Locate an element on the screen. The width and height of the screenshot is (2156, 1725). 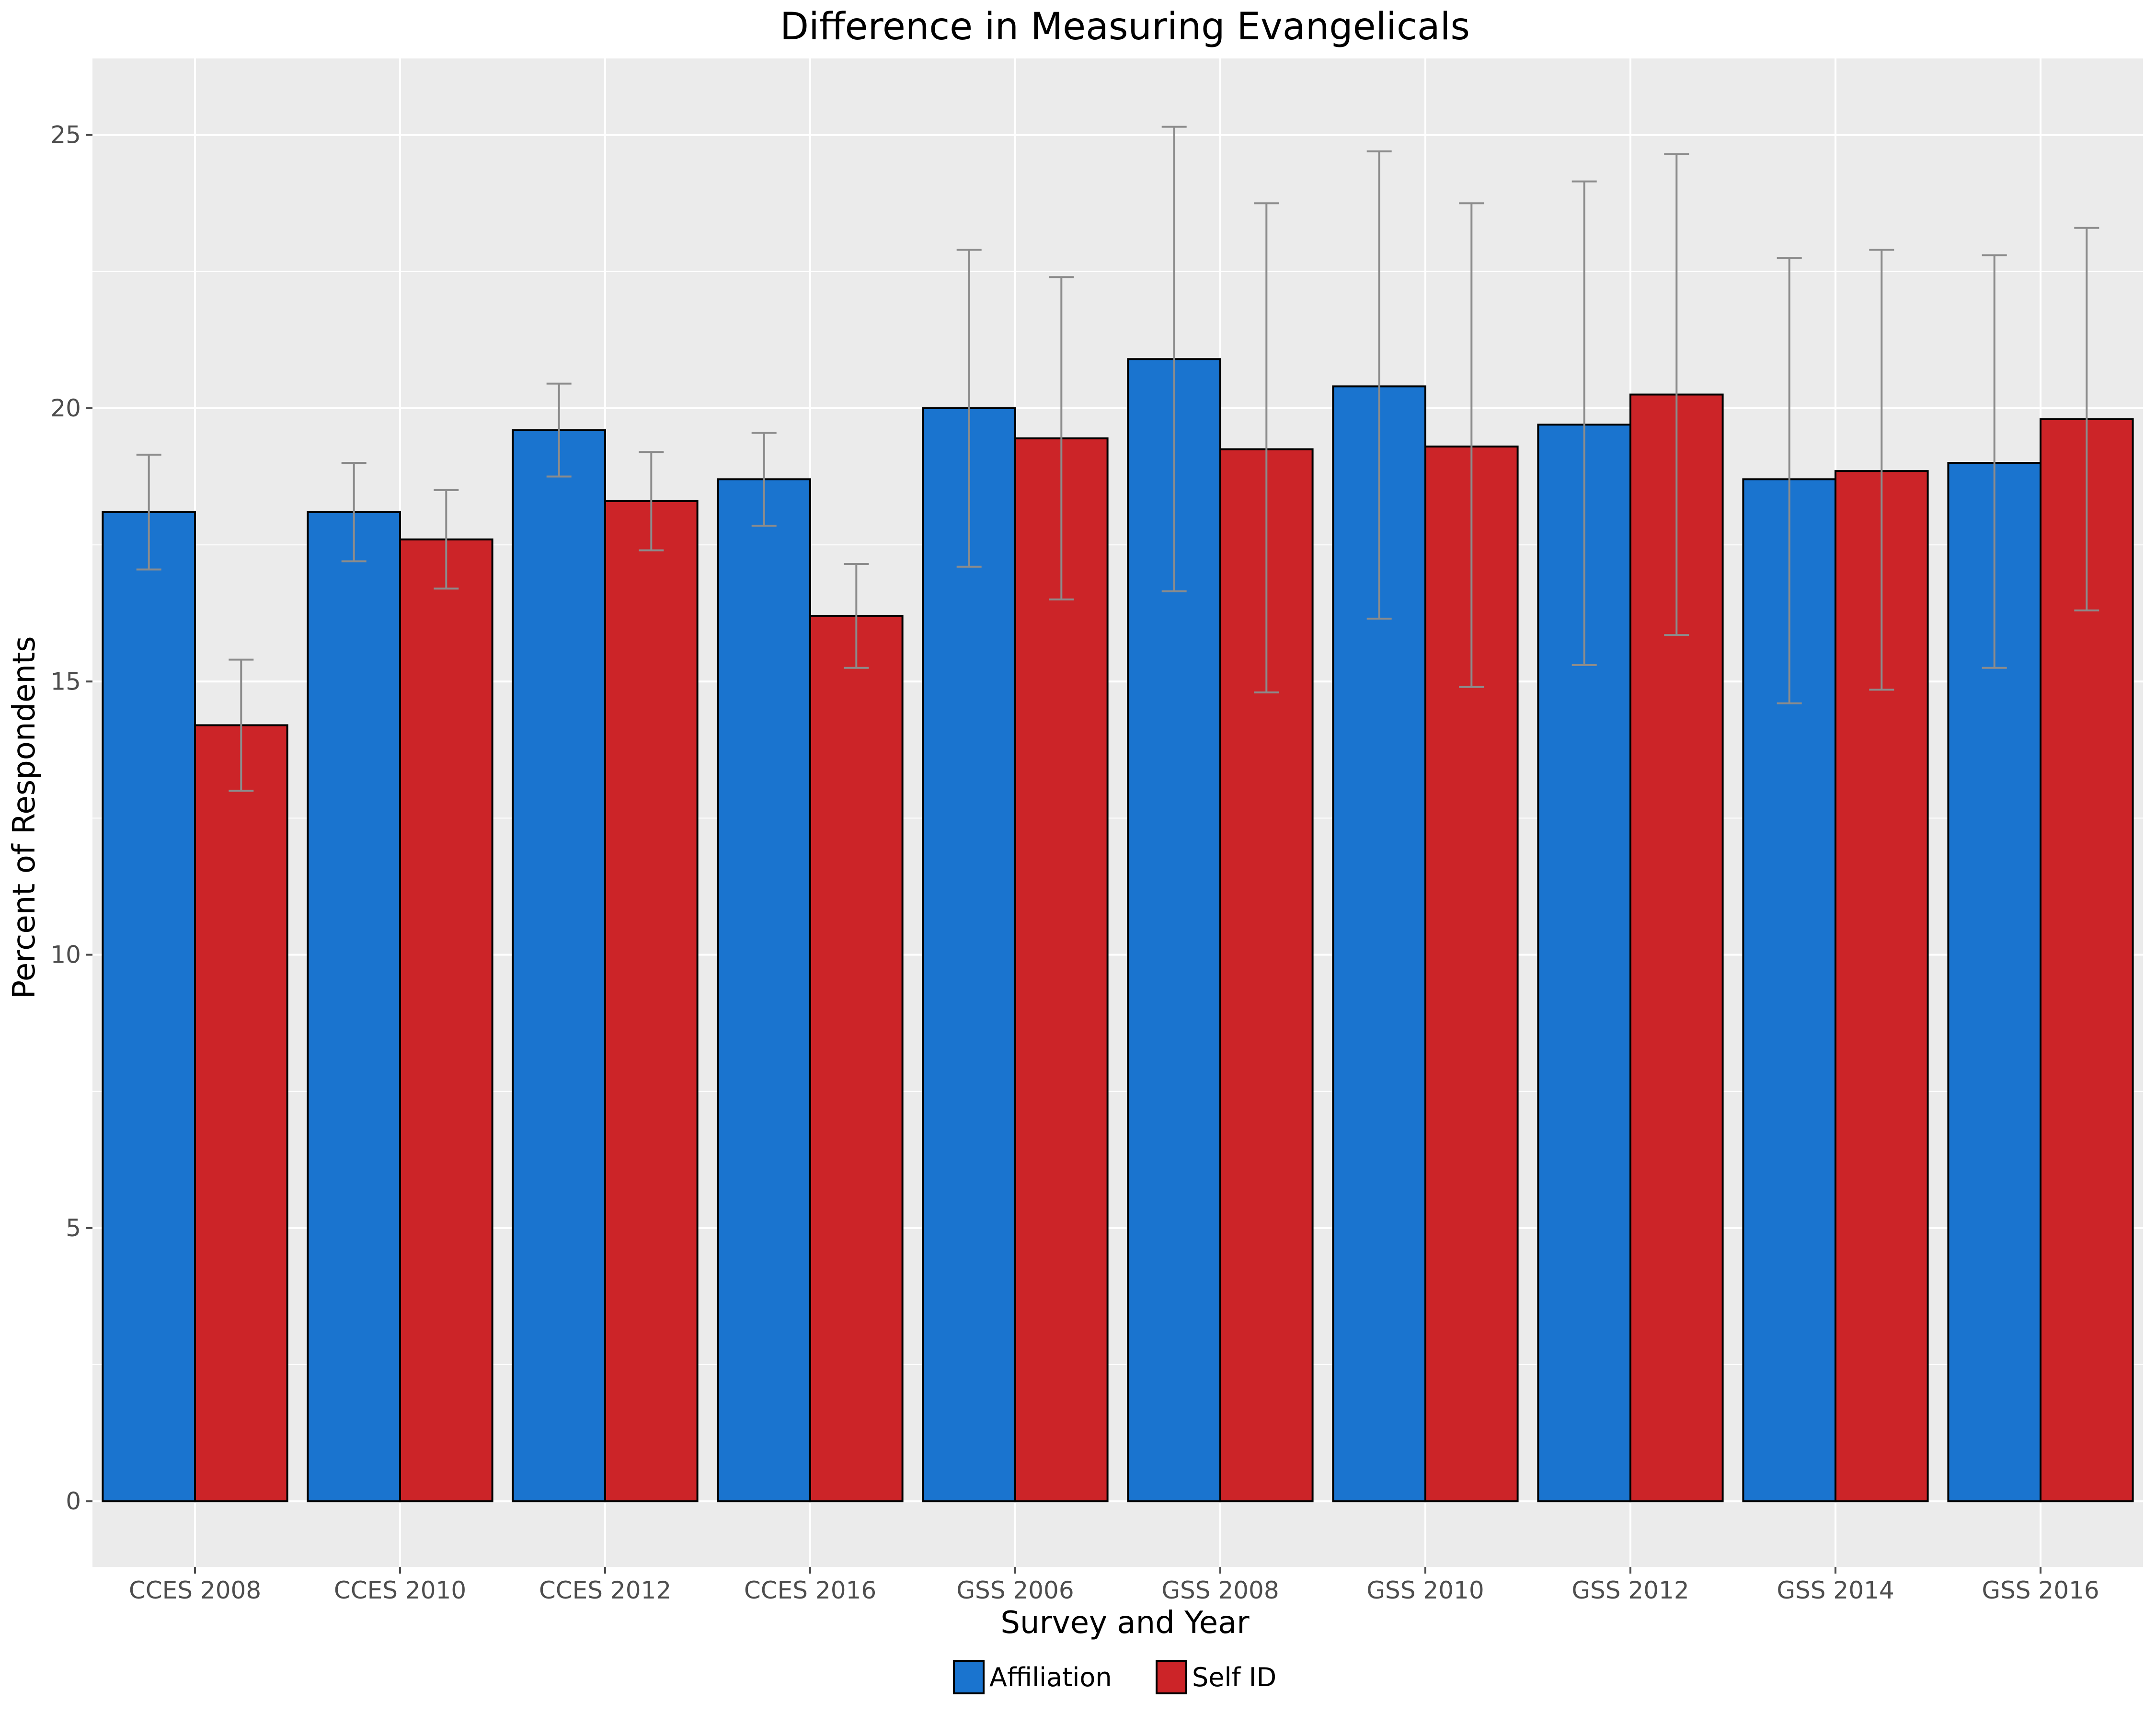
x-tick-label: GSS 2014 is located at coordinates (1835, 1590).